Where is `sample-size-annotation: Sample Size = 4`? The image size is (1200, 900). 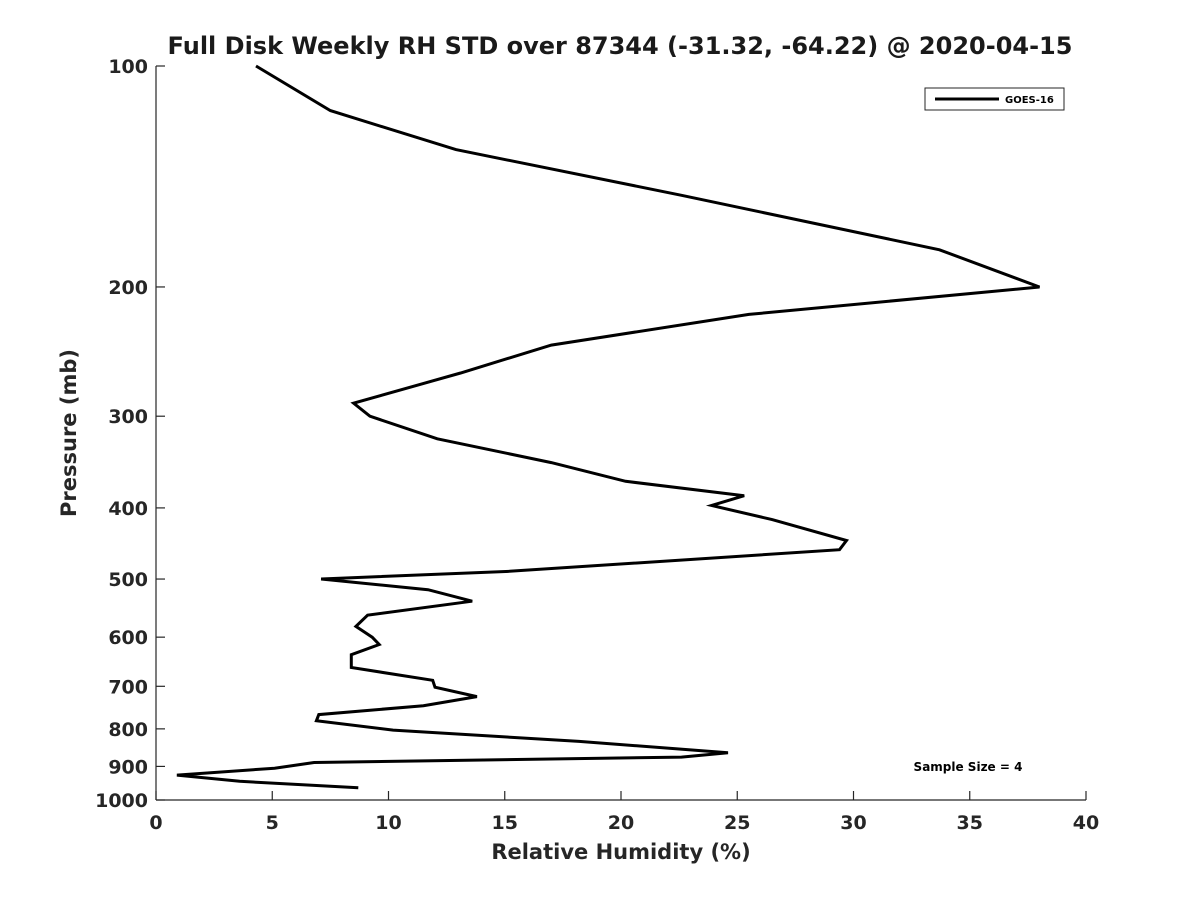 sample-size-annotation: Sample Size = 4 is located at coordinates (968, 767).